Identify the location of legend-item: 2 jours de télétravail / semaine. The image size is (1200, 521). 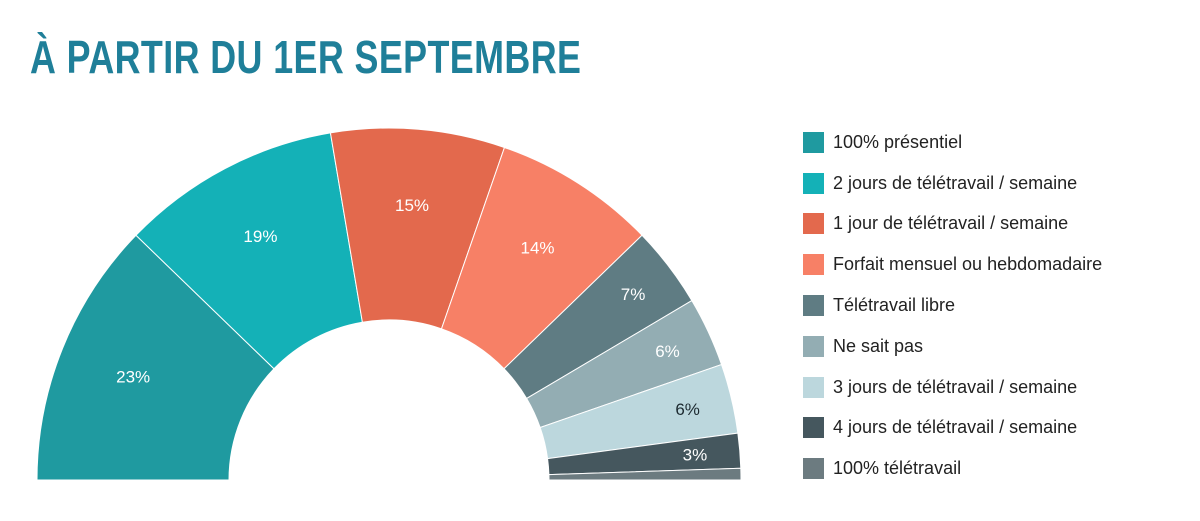
(952, 183).